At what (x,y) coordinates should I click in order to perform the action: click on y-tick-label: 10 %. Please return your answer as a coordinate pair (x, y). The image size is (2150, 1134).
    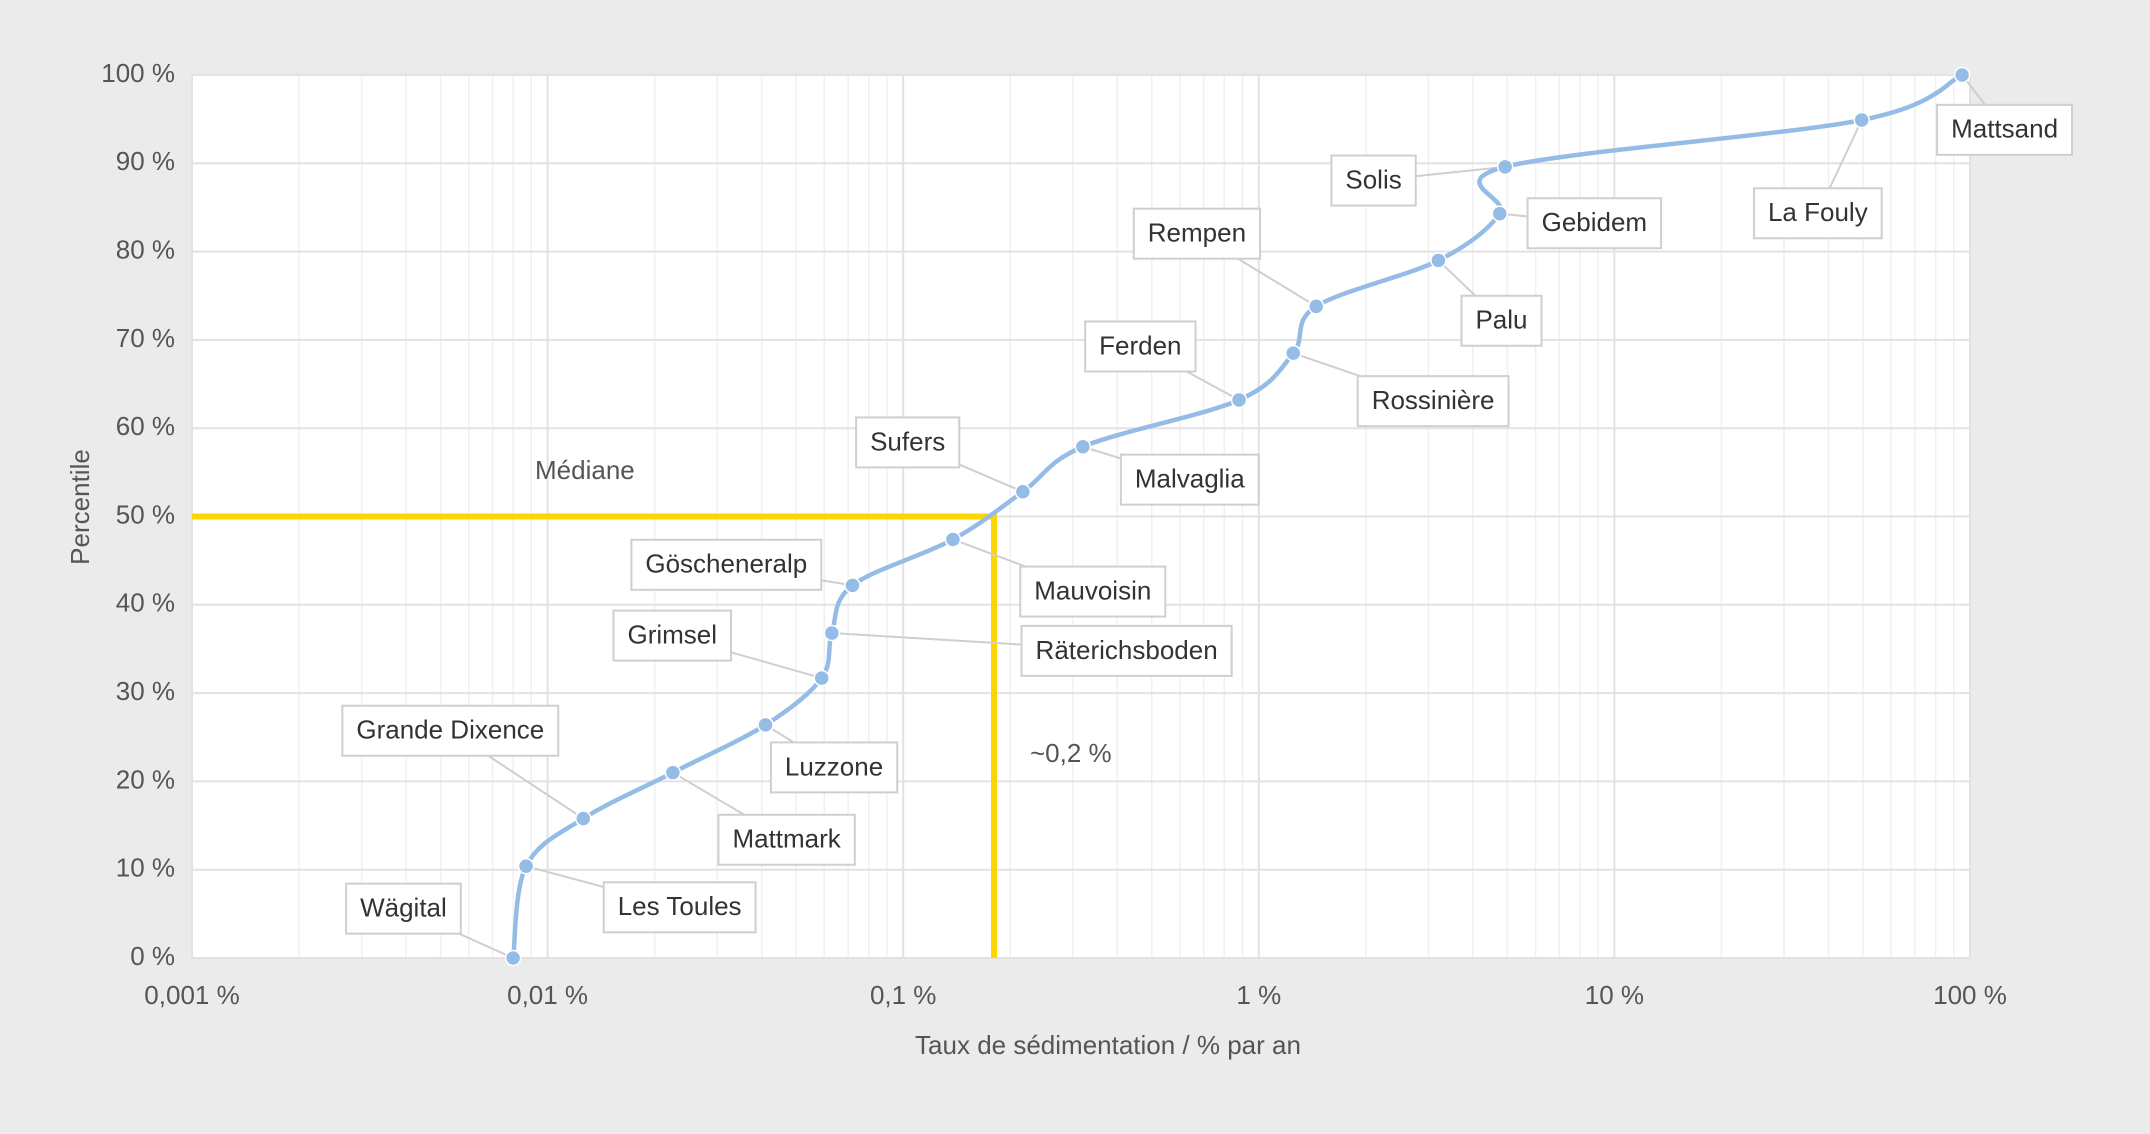
    Looking at the image, I should click on (145, 868).